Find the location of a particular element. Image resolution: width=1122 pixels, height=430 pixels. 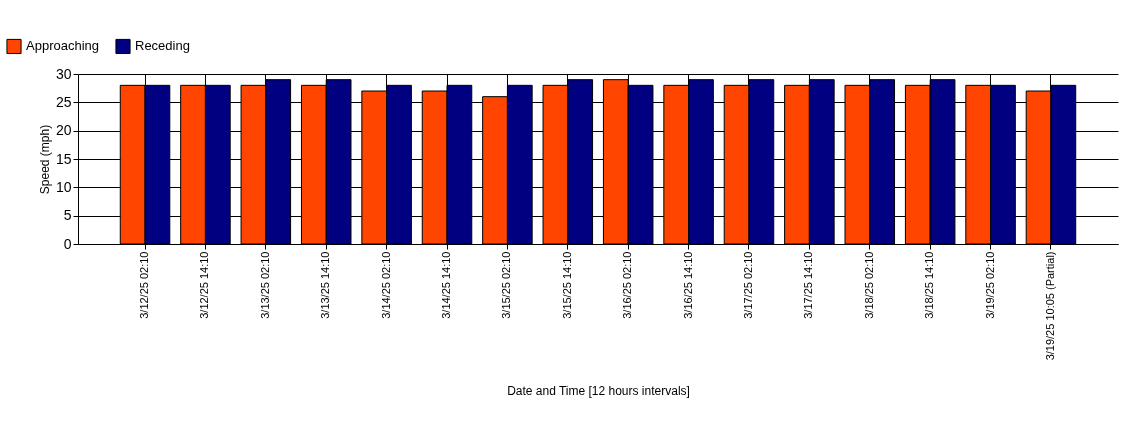

x-tick-label: 3/13/25 14:10 is located at coordinates (325, 285).